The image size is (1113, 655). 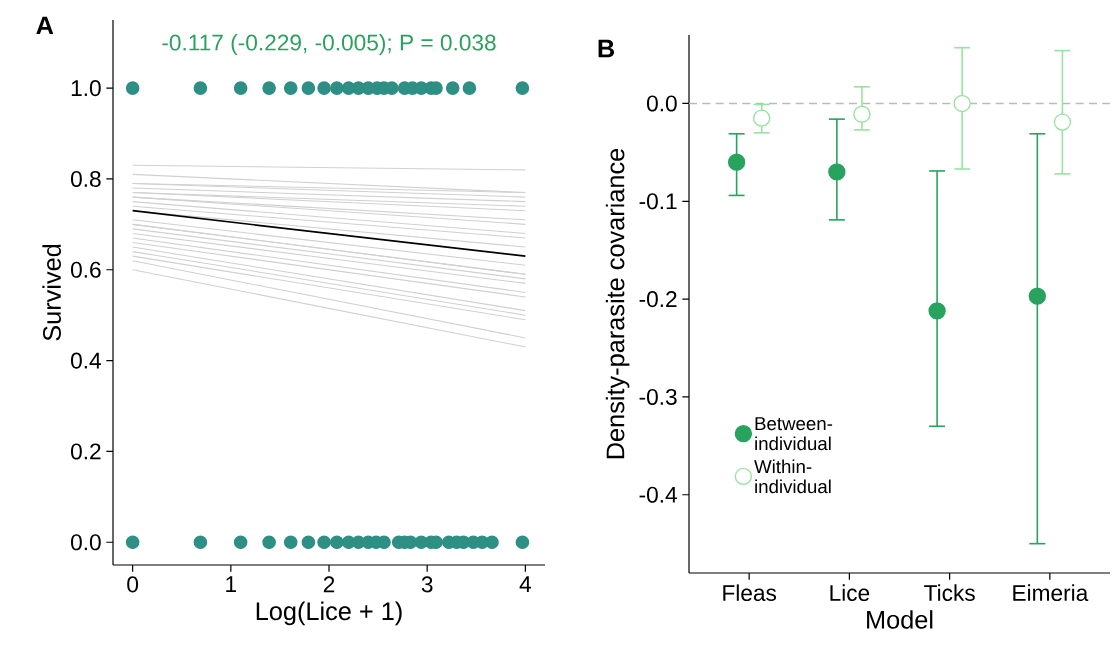 What do you see at coordinates (900, 619) in the screenshot?
I see `x-axis-title: Model` at bounding box center [900, 619].